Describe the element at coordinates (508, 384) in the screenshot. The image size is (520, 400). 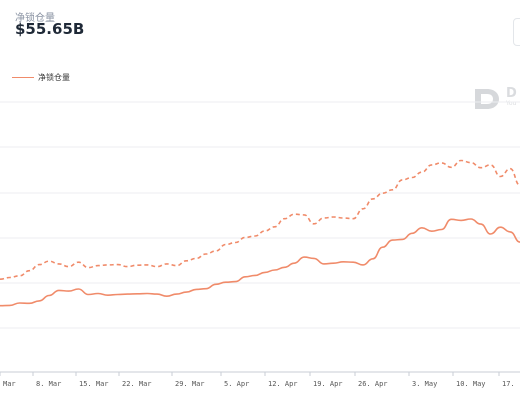
I see `x-tick-label: 17.` at that location.